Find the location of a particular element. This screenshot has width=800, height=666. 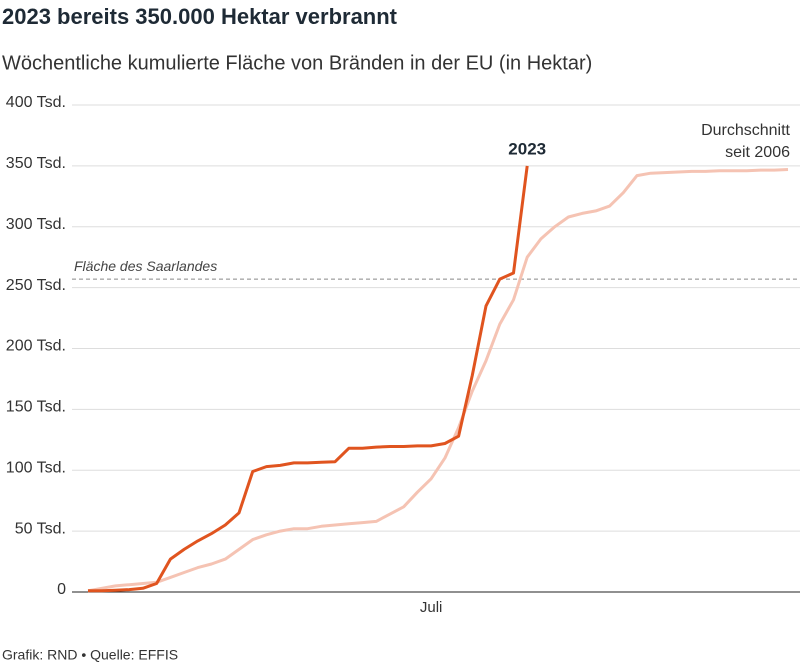

reference-label: Fläche des Saarlandes is located at coordinates (145, 266).